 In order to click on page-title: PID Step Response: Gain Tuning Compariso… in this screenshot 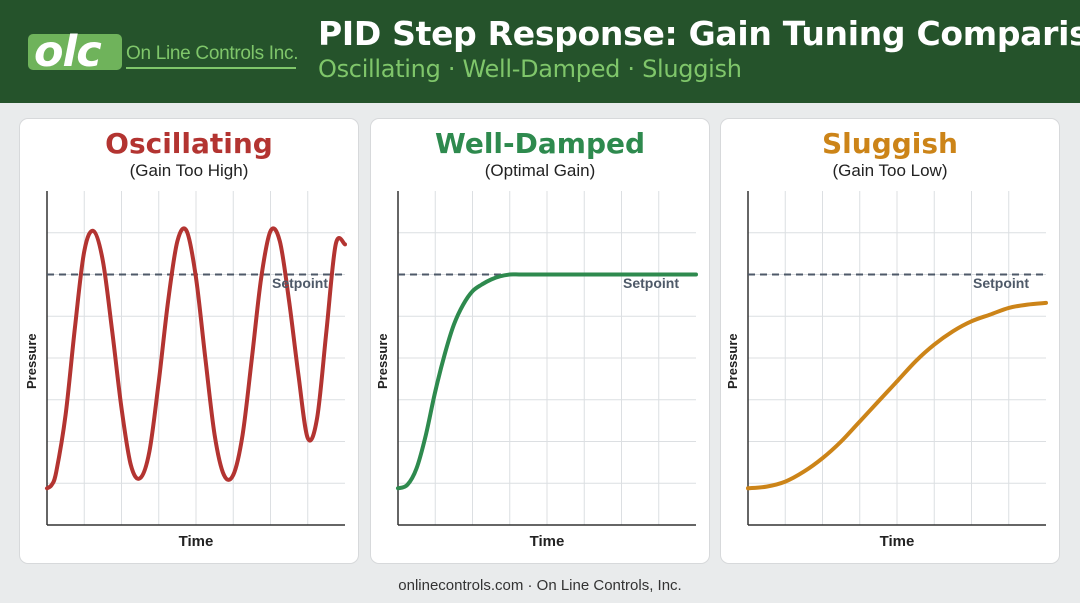, I will do `click(699, 33)`.